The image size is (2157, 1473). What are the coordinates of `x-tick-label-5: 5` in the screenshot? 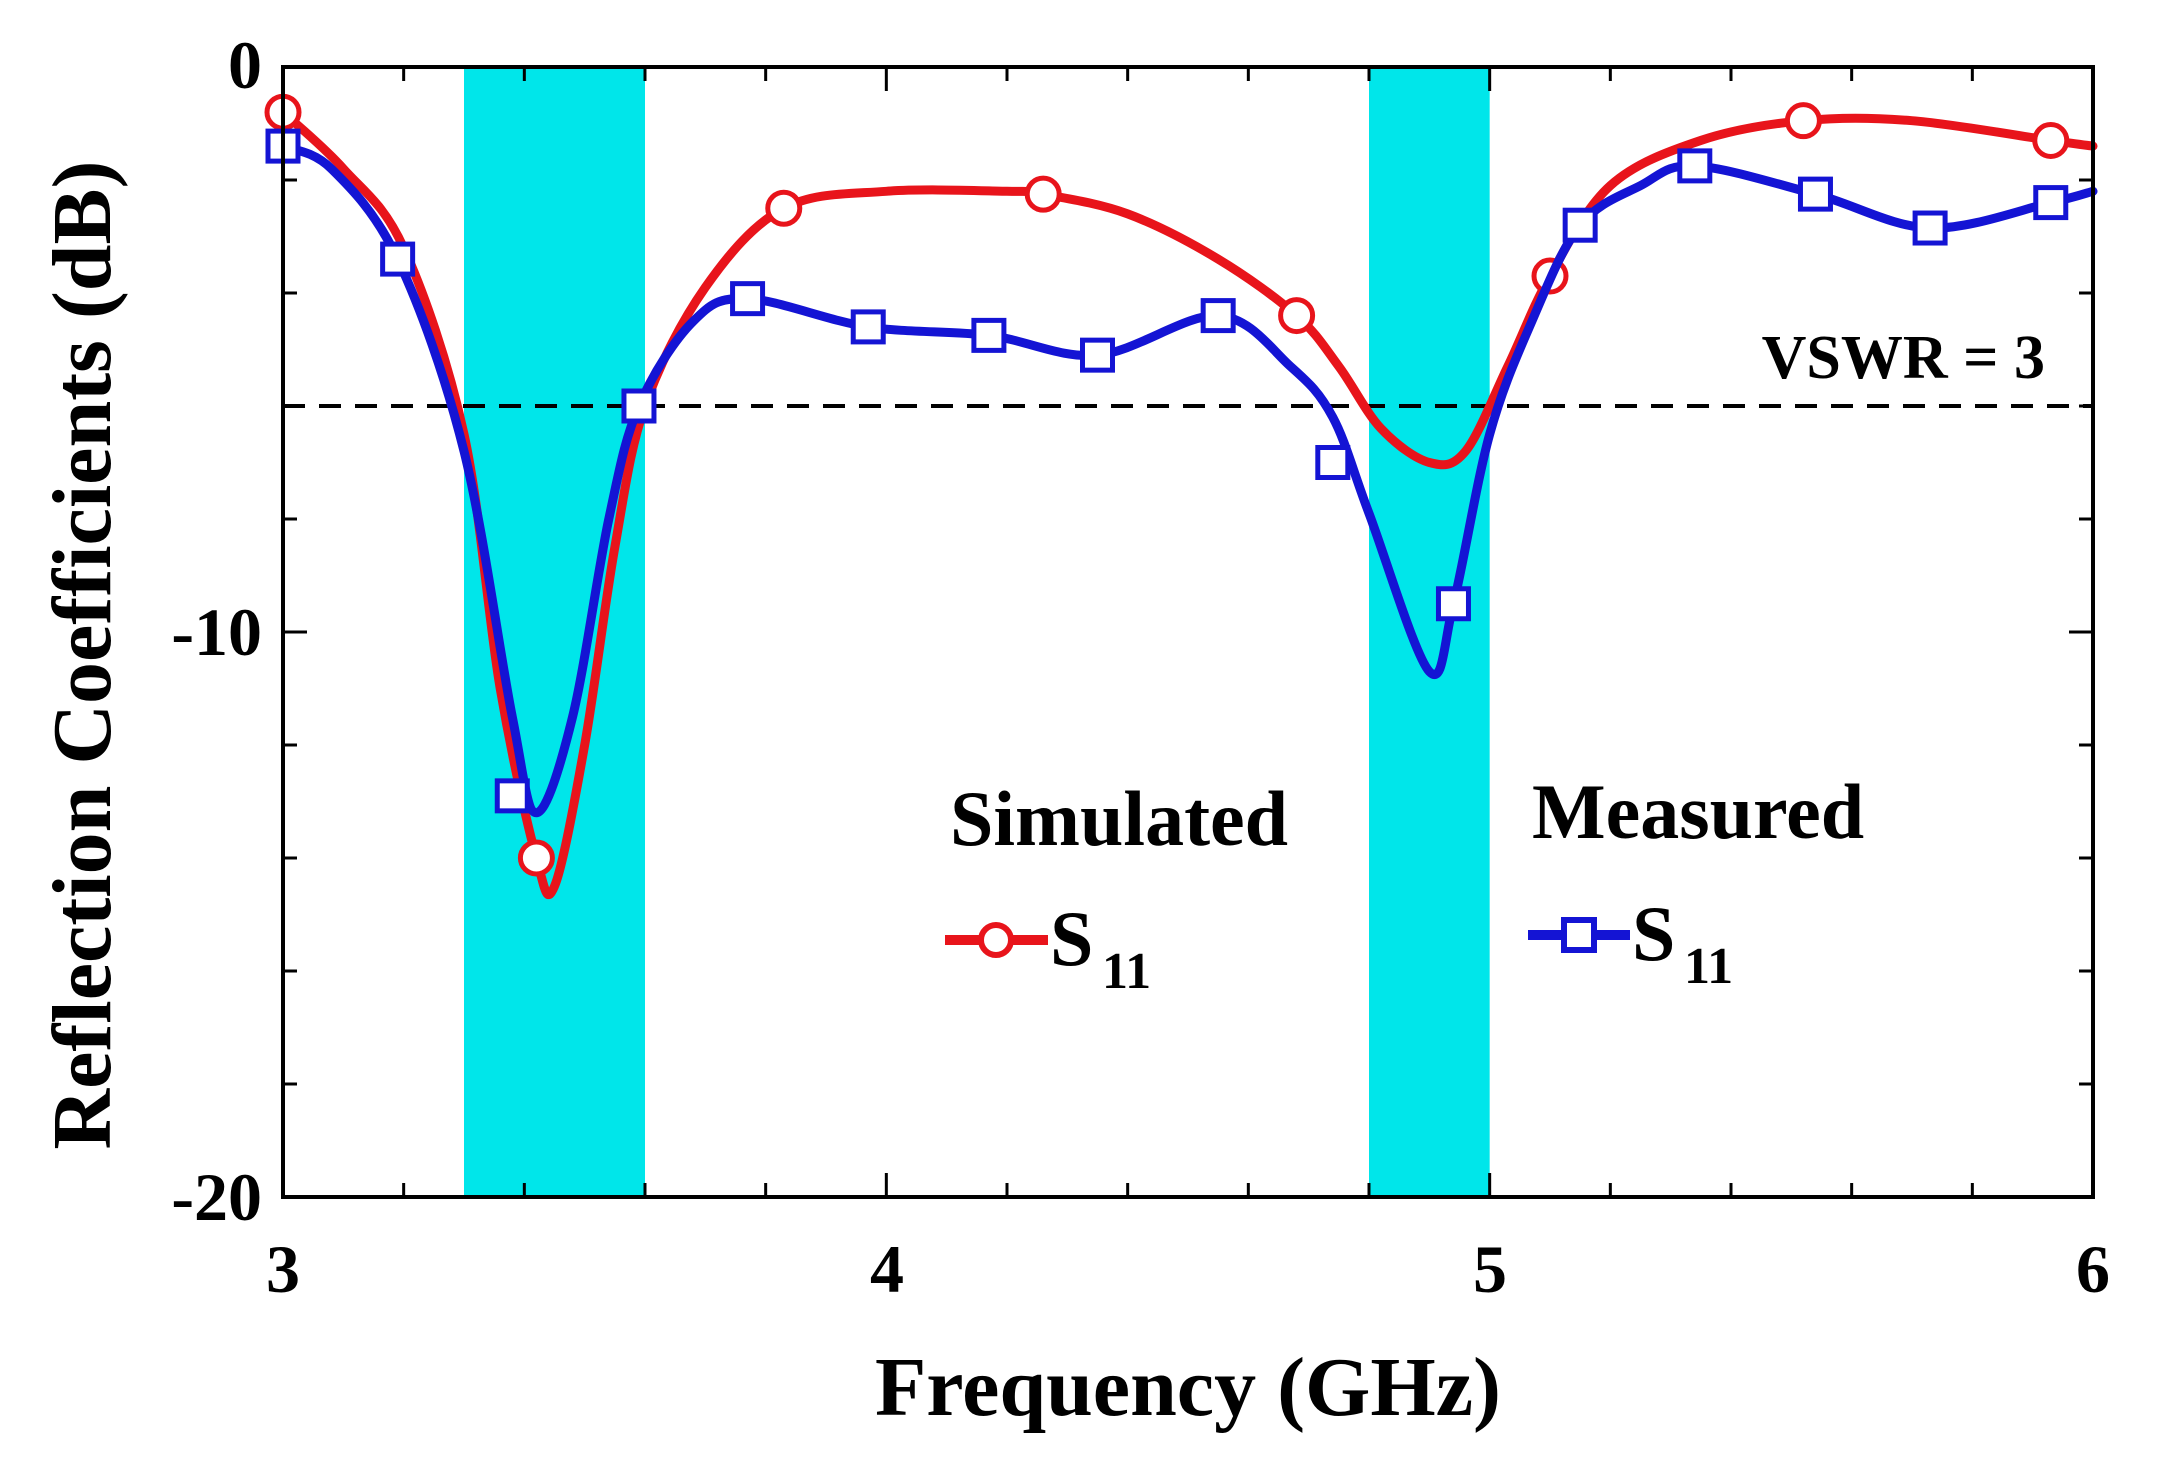 It's located at (1490, 1269).